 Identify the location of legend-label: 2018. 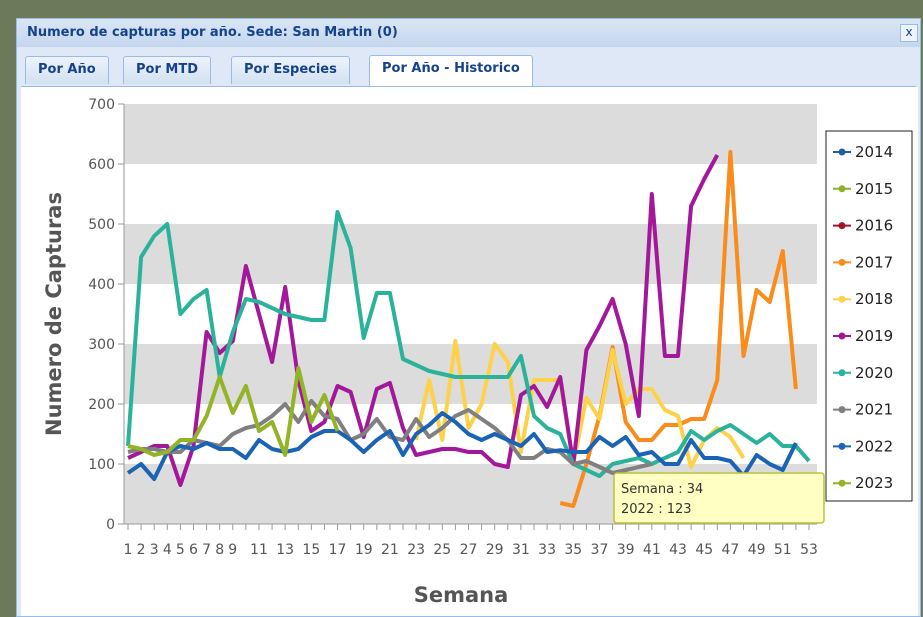
(874, 299).